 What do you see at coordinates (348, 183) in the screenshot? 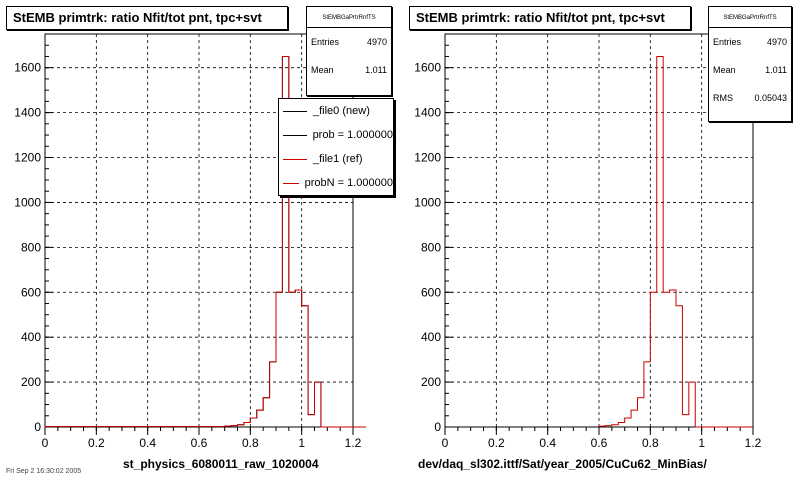
I see `legend-label-probn: probN = 1.000000` at bounding box center [348, 183].